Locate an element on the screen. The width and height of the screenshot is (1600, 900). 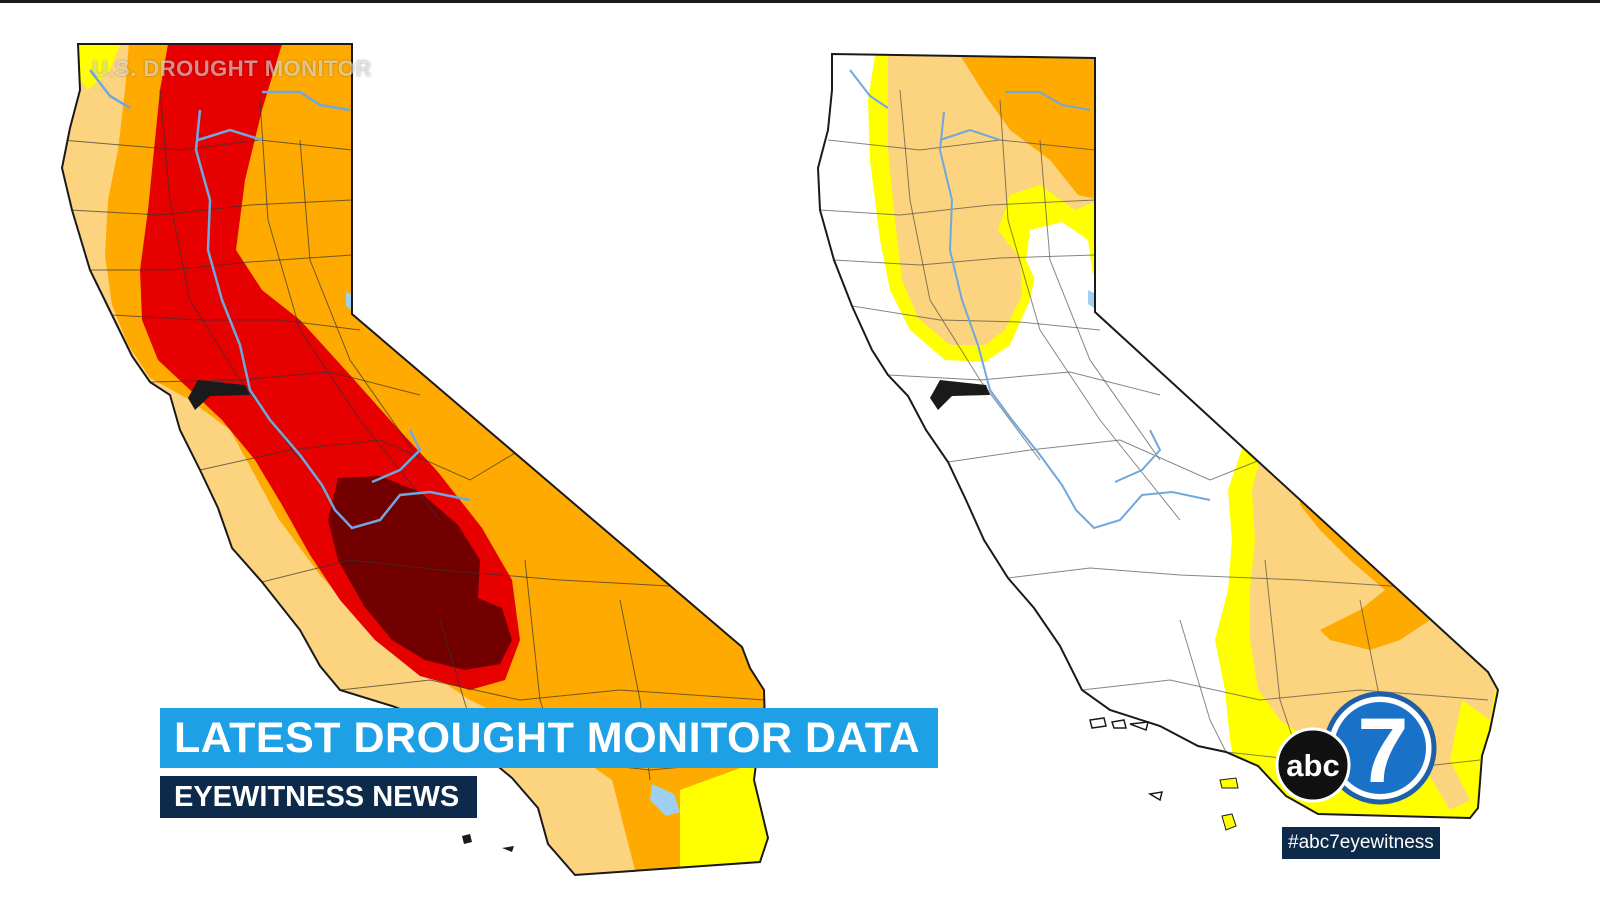
left-map-bay is located at coordinates (219, 395).